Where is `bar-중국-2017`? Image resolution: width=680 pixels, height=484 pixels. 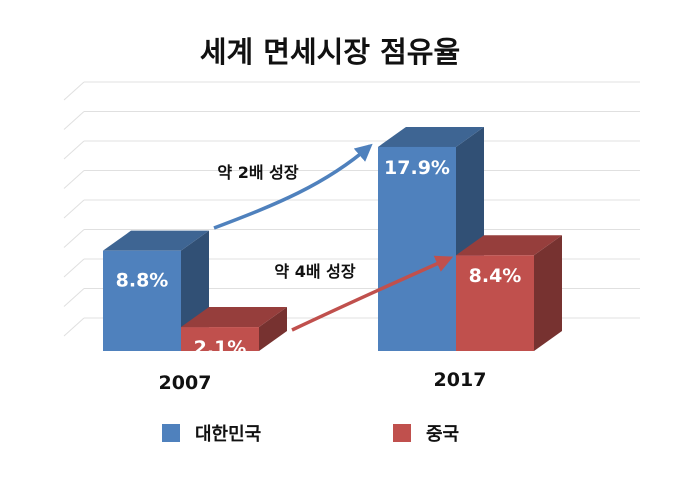 bar-중국-2017 is located at coordinates (509, 293).